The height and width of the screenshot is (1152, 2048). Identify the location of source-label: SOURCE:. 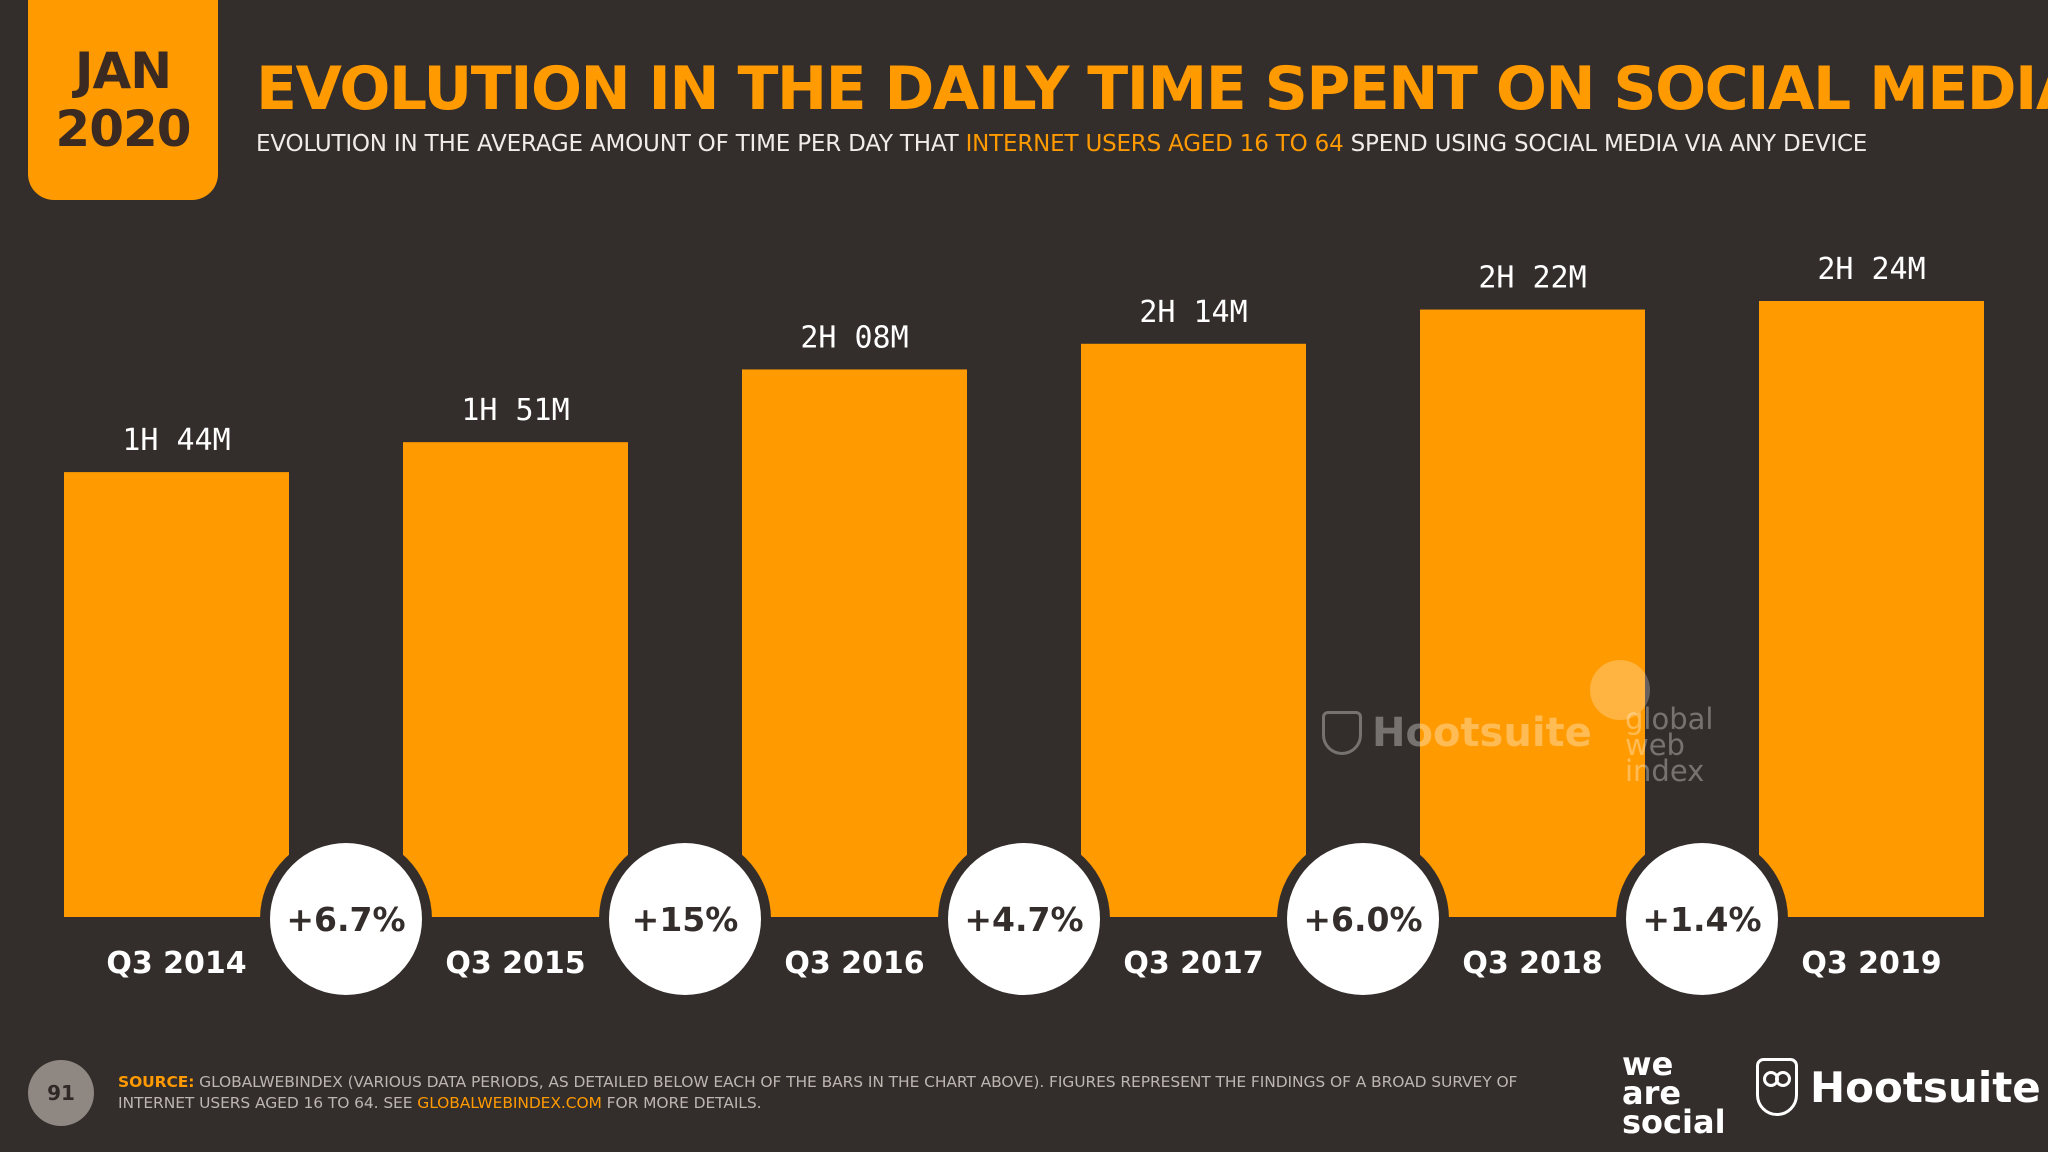
(156, 1082).